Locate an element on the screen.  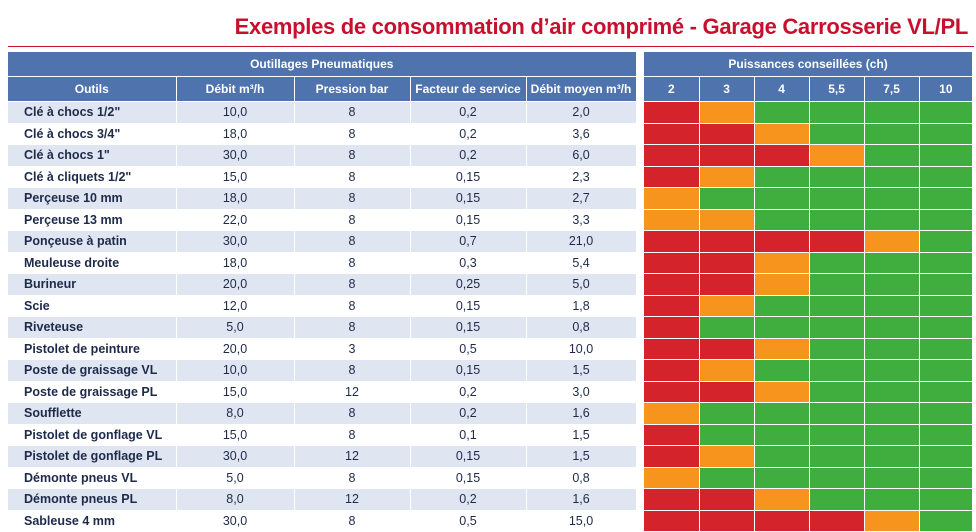
table-row: Pistolet de gonflage VL 15,0 8 0,1 1,5 is located at coordinates (490, 434).